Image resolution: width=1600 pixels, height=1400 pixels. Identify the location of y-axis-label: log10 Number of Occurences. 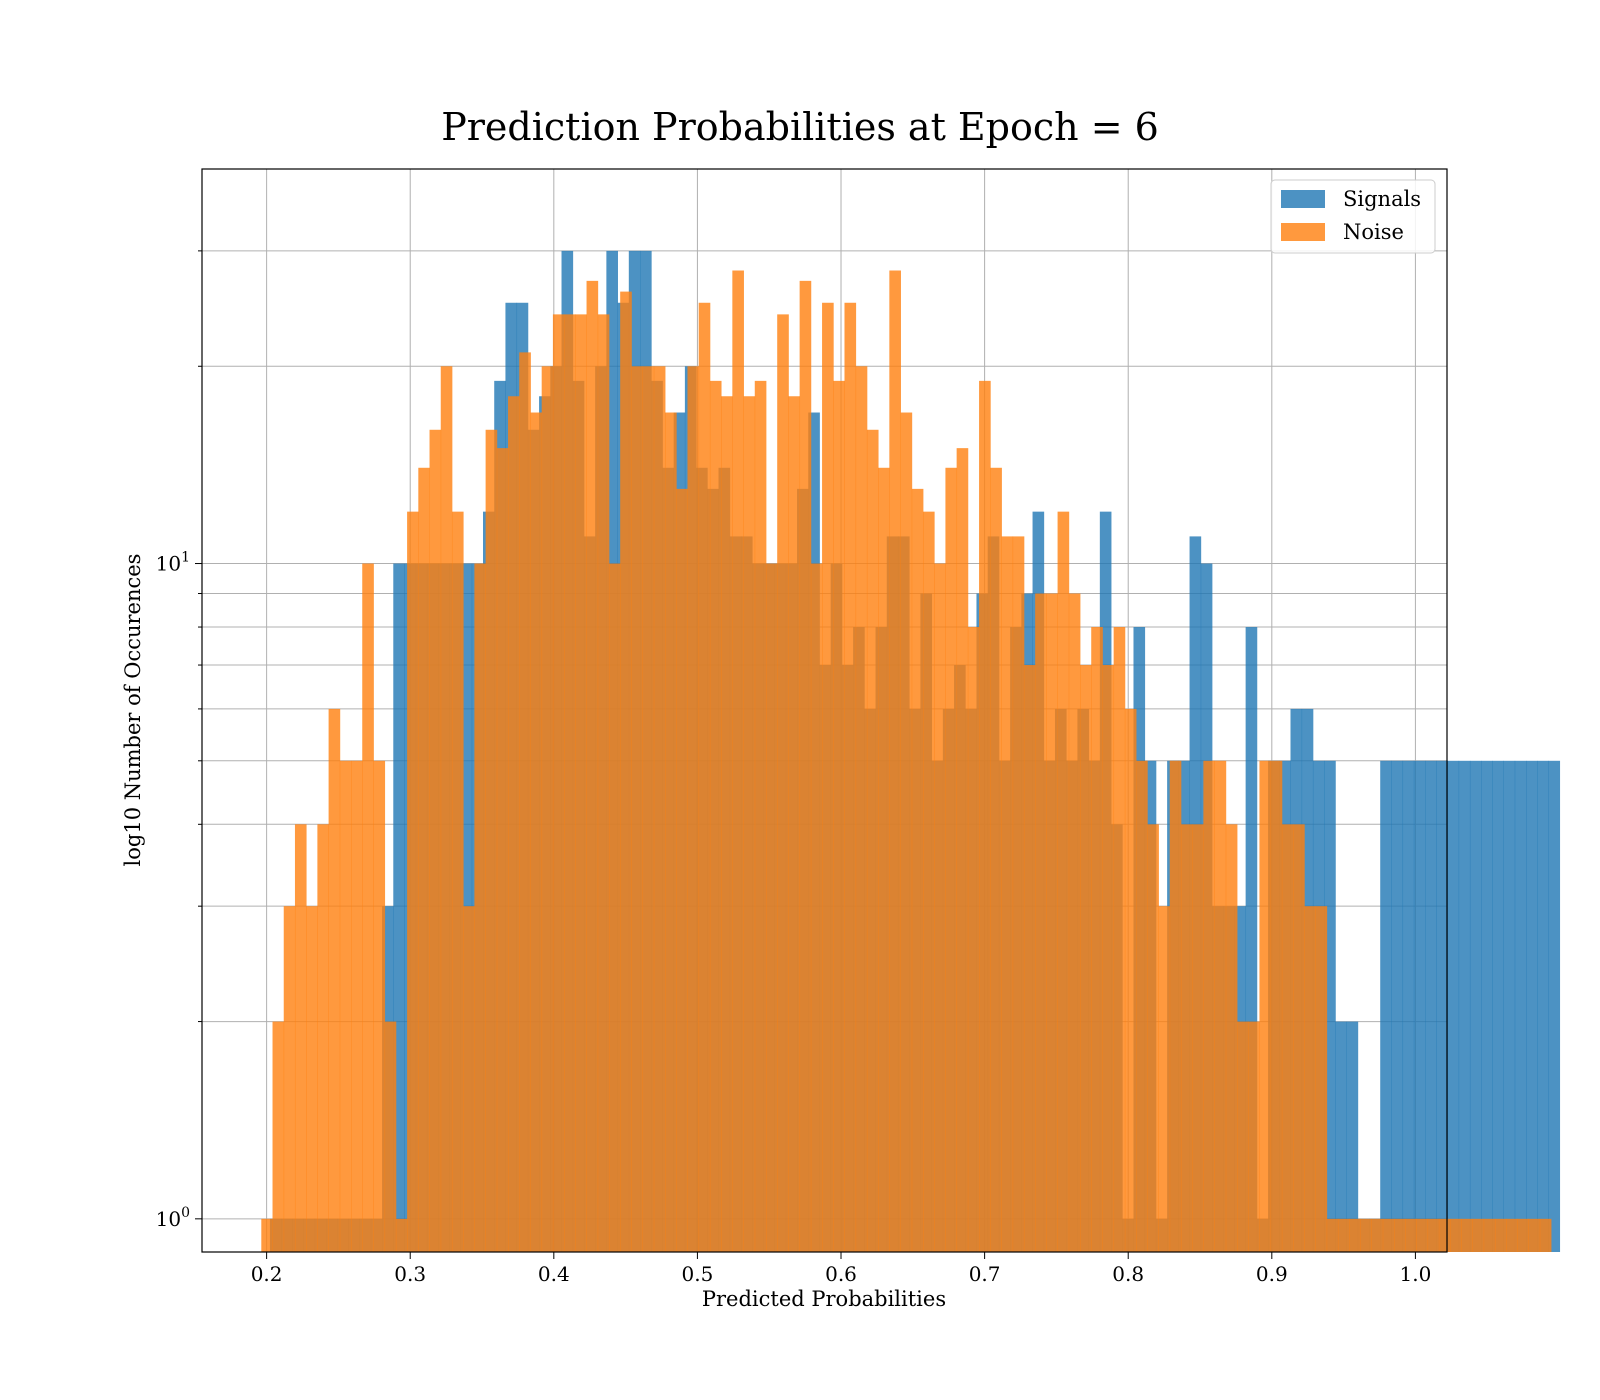
(133, 710).